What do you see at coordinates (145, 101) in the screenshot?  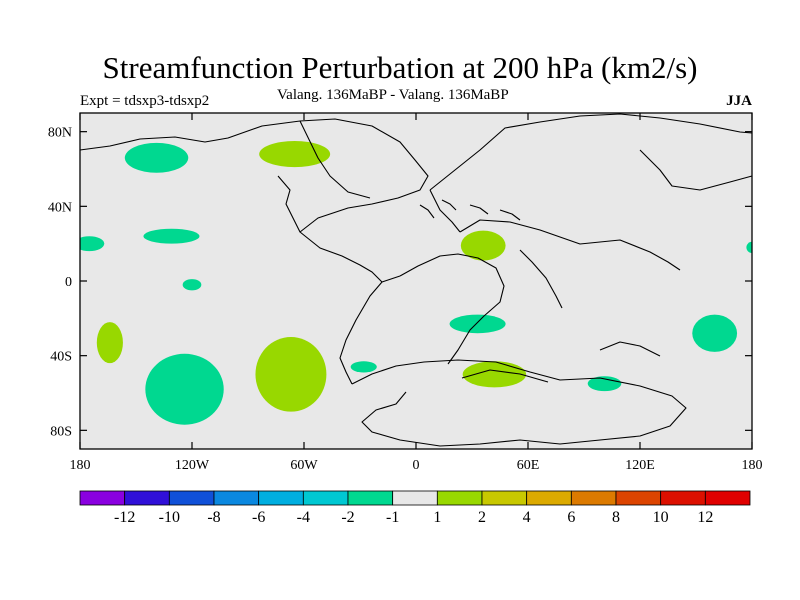 I see `experiment-label: Expt = tdsxp3-tdsxp2` at bounding box center [145, 101].